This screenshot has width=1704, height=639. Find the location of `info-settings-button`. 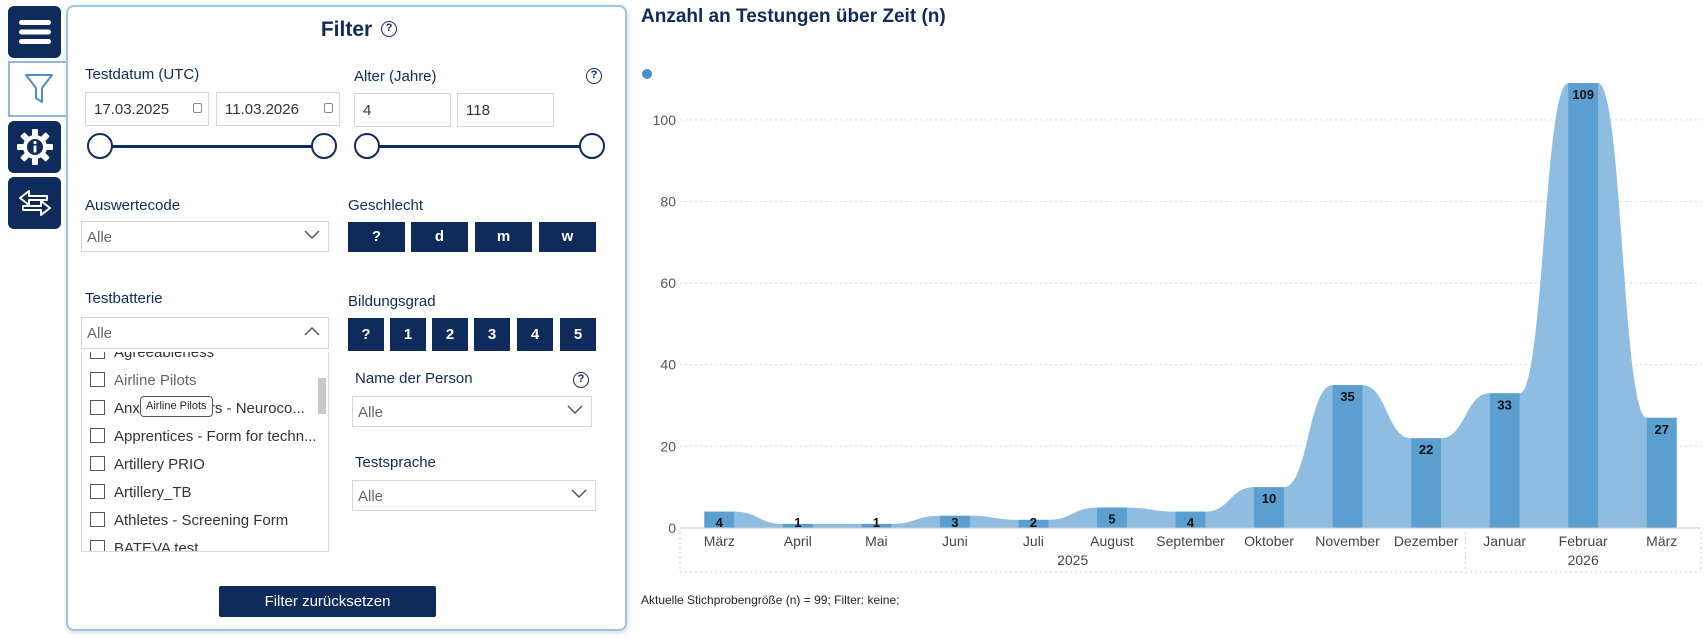

info-settings-button is located at coordinates (34, 147).